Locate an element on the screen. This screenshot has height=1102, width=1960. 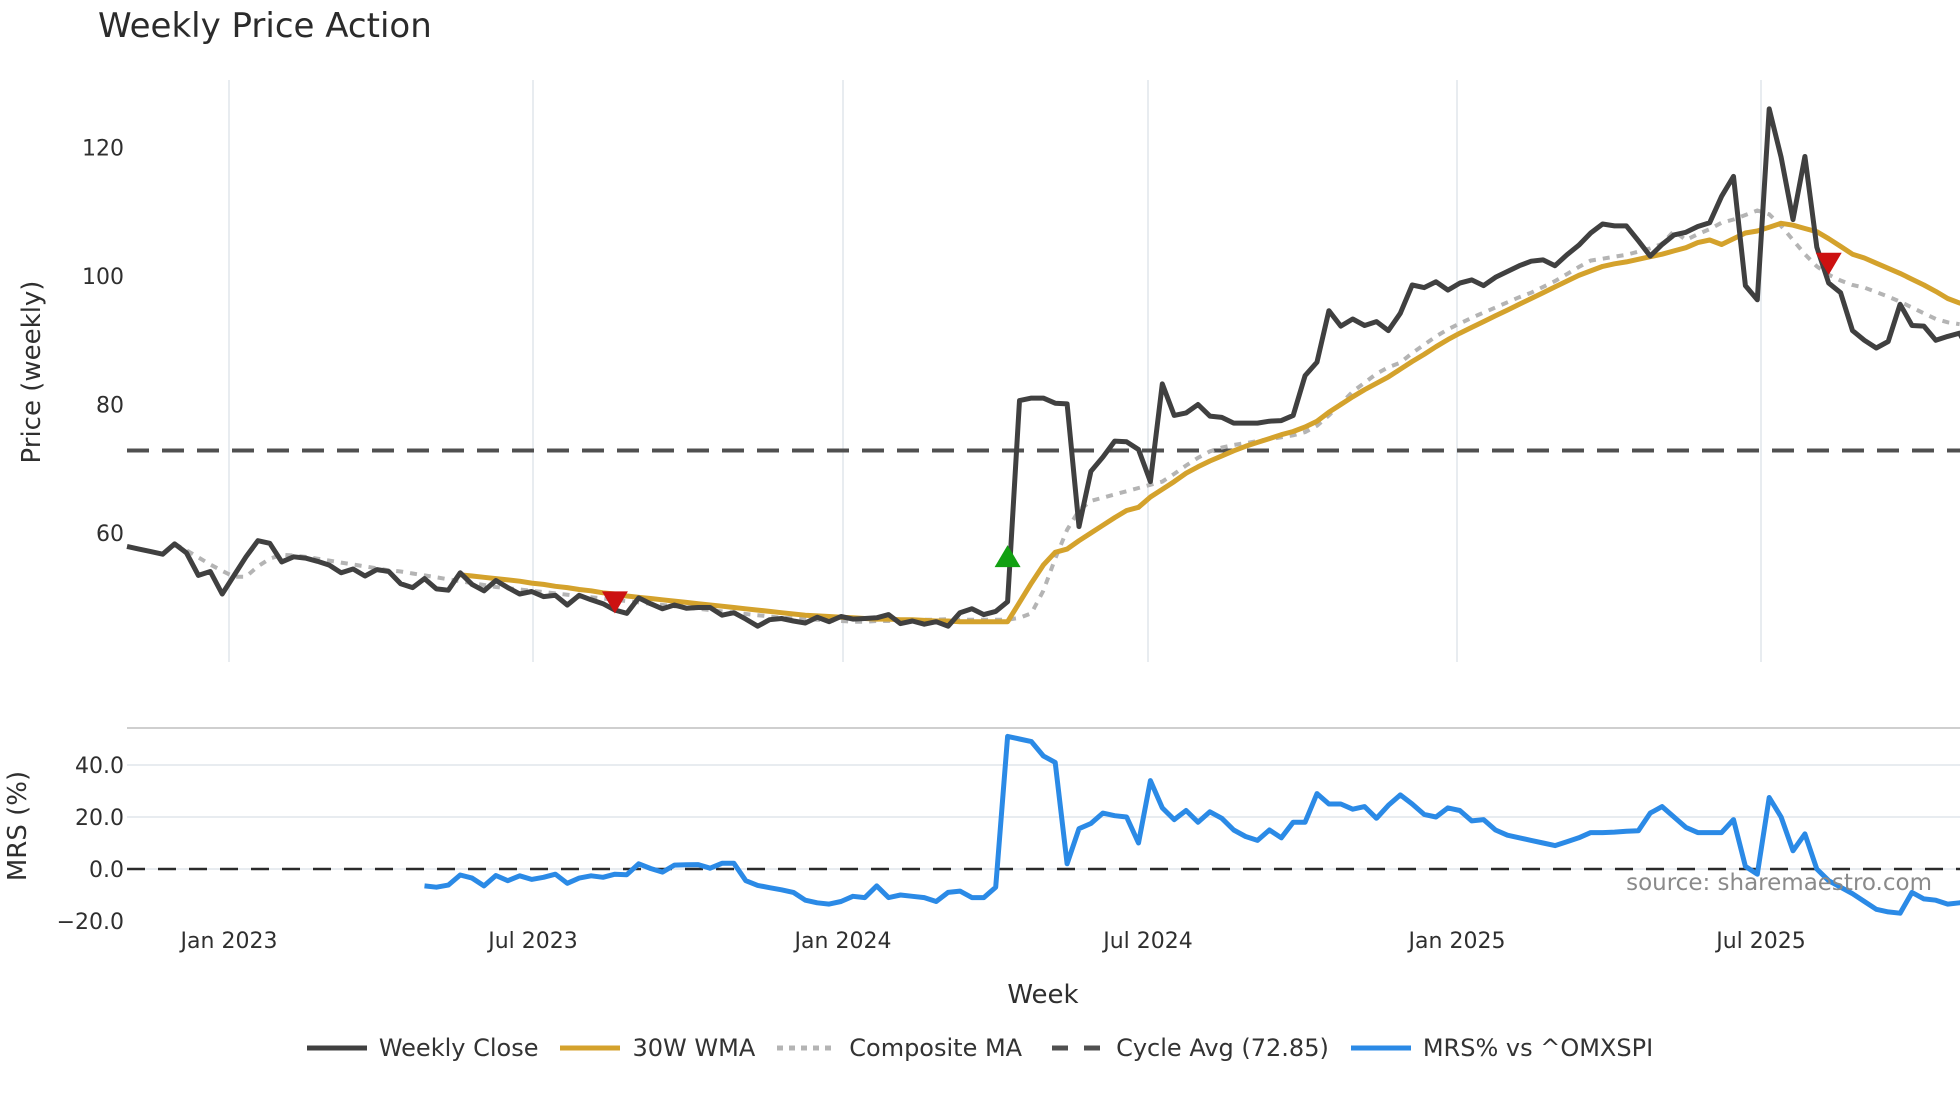
composite-swatch-icon is located at coordinates (807, 1048).